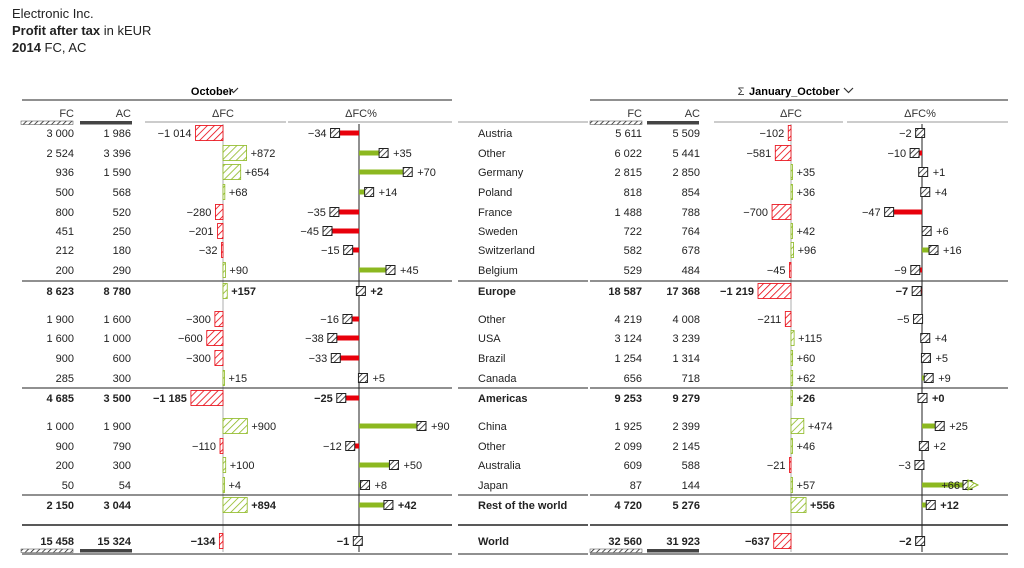  I want to click on scenario-marker-header-fc-jan-oct, so click(616, 122).